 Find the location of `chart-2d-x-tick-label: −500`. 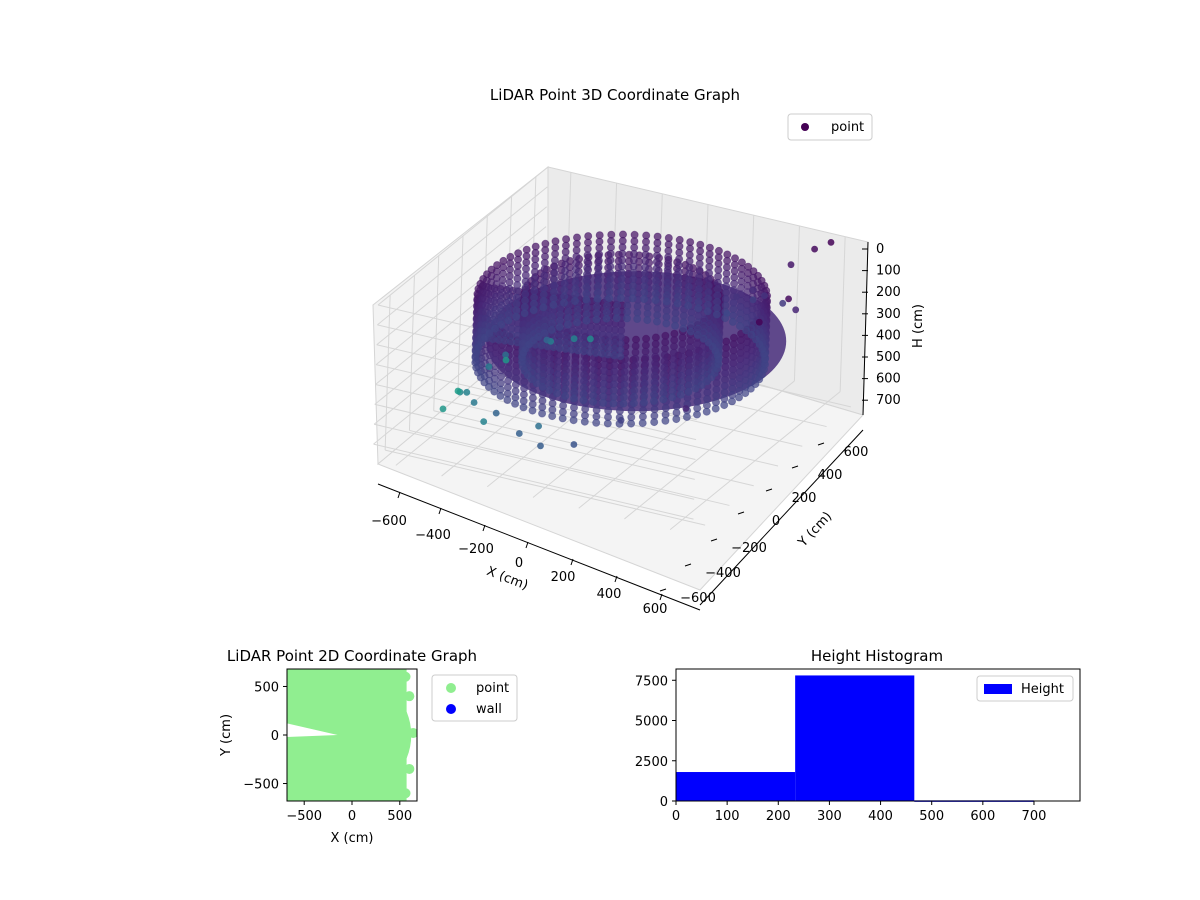

chart-2d-x-tick-label: −500 is located at coordinates (304, 816).